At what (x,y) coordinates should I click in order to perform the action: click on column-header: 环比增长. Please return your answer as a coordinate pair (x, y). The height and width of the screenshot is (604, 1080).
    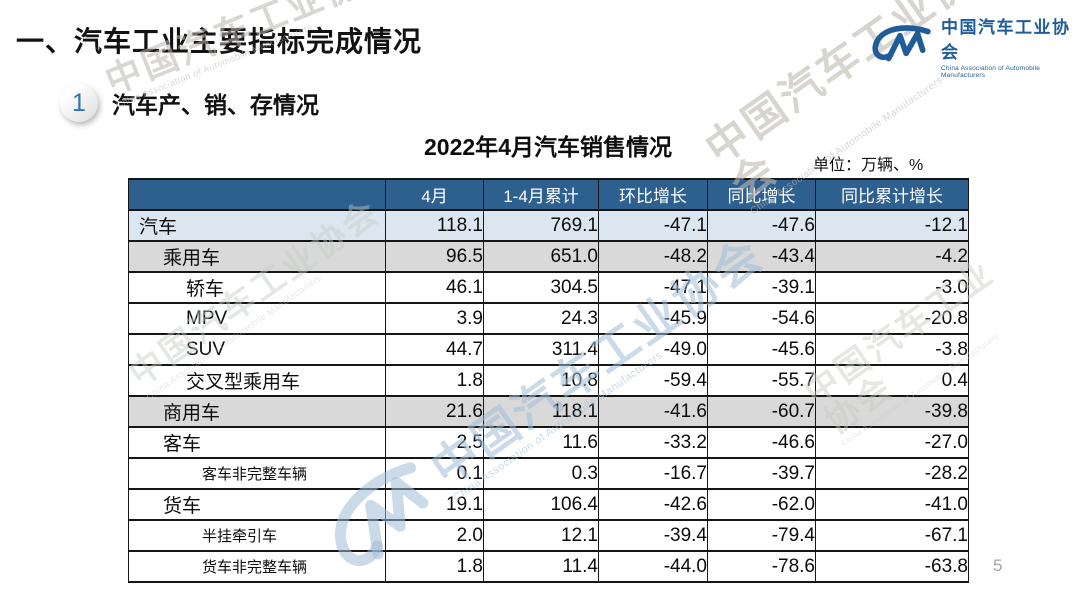
    Looking at the image, I should click on (653, 194).